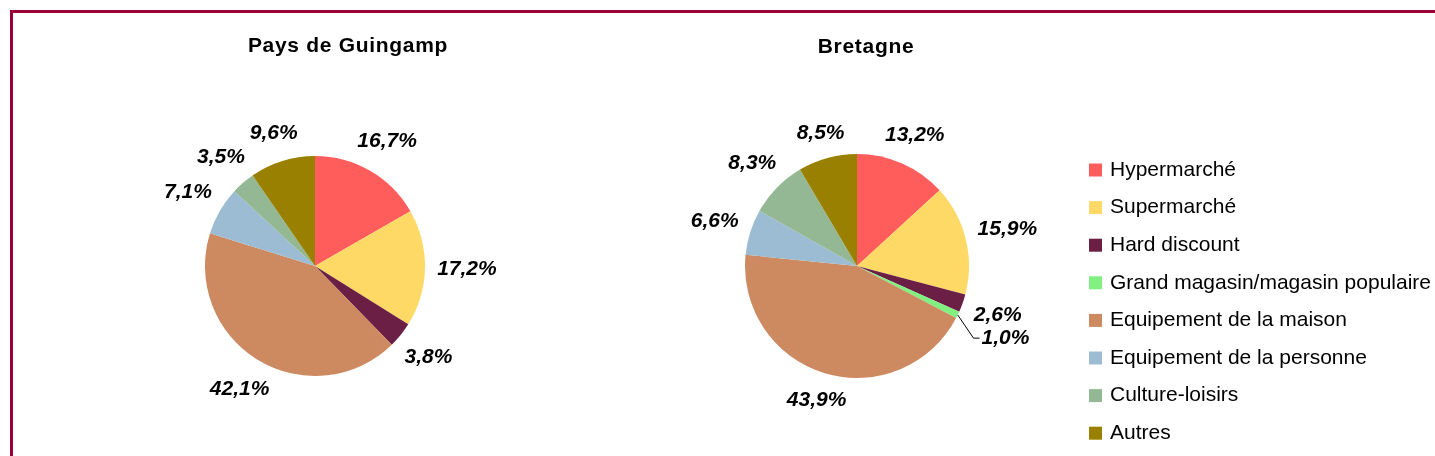 Image resolution: width=1435 pixels, height=456 pixels. I want to click on data-label: 13,2%, so click(914, 133).